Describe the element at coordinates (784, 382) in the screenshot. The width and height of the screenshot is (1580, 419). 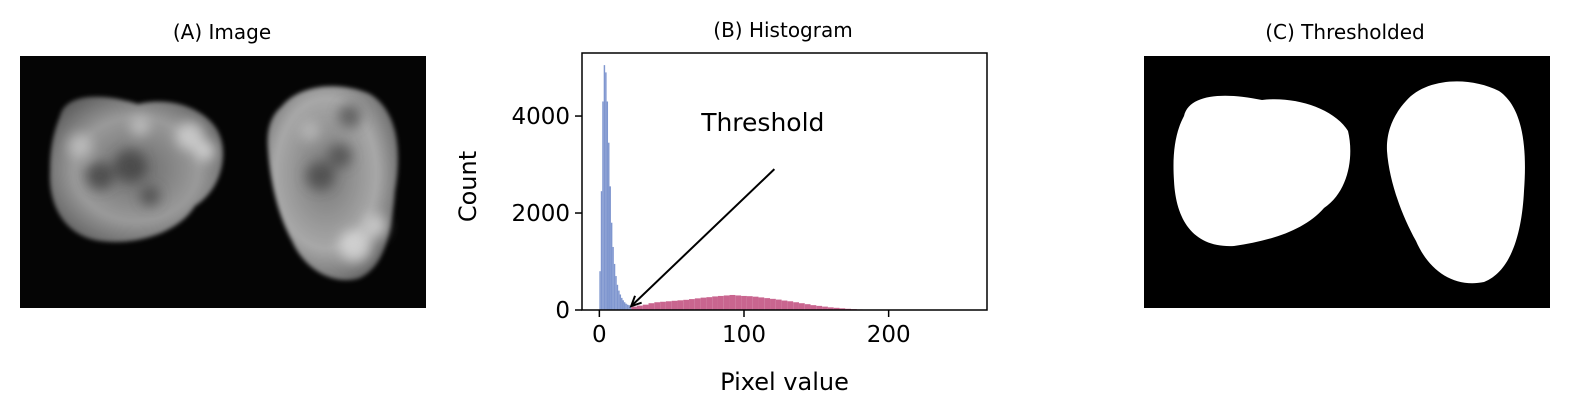
I see `x-axis-label: Pixel value` at that location.